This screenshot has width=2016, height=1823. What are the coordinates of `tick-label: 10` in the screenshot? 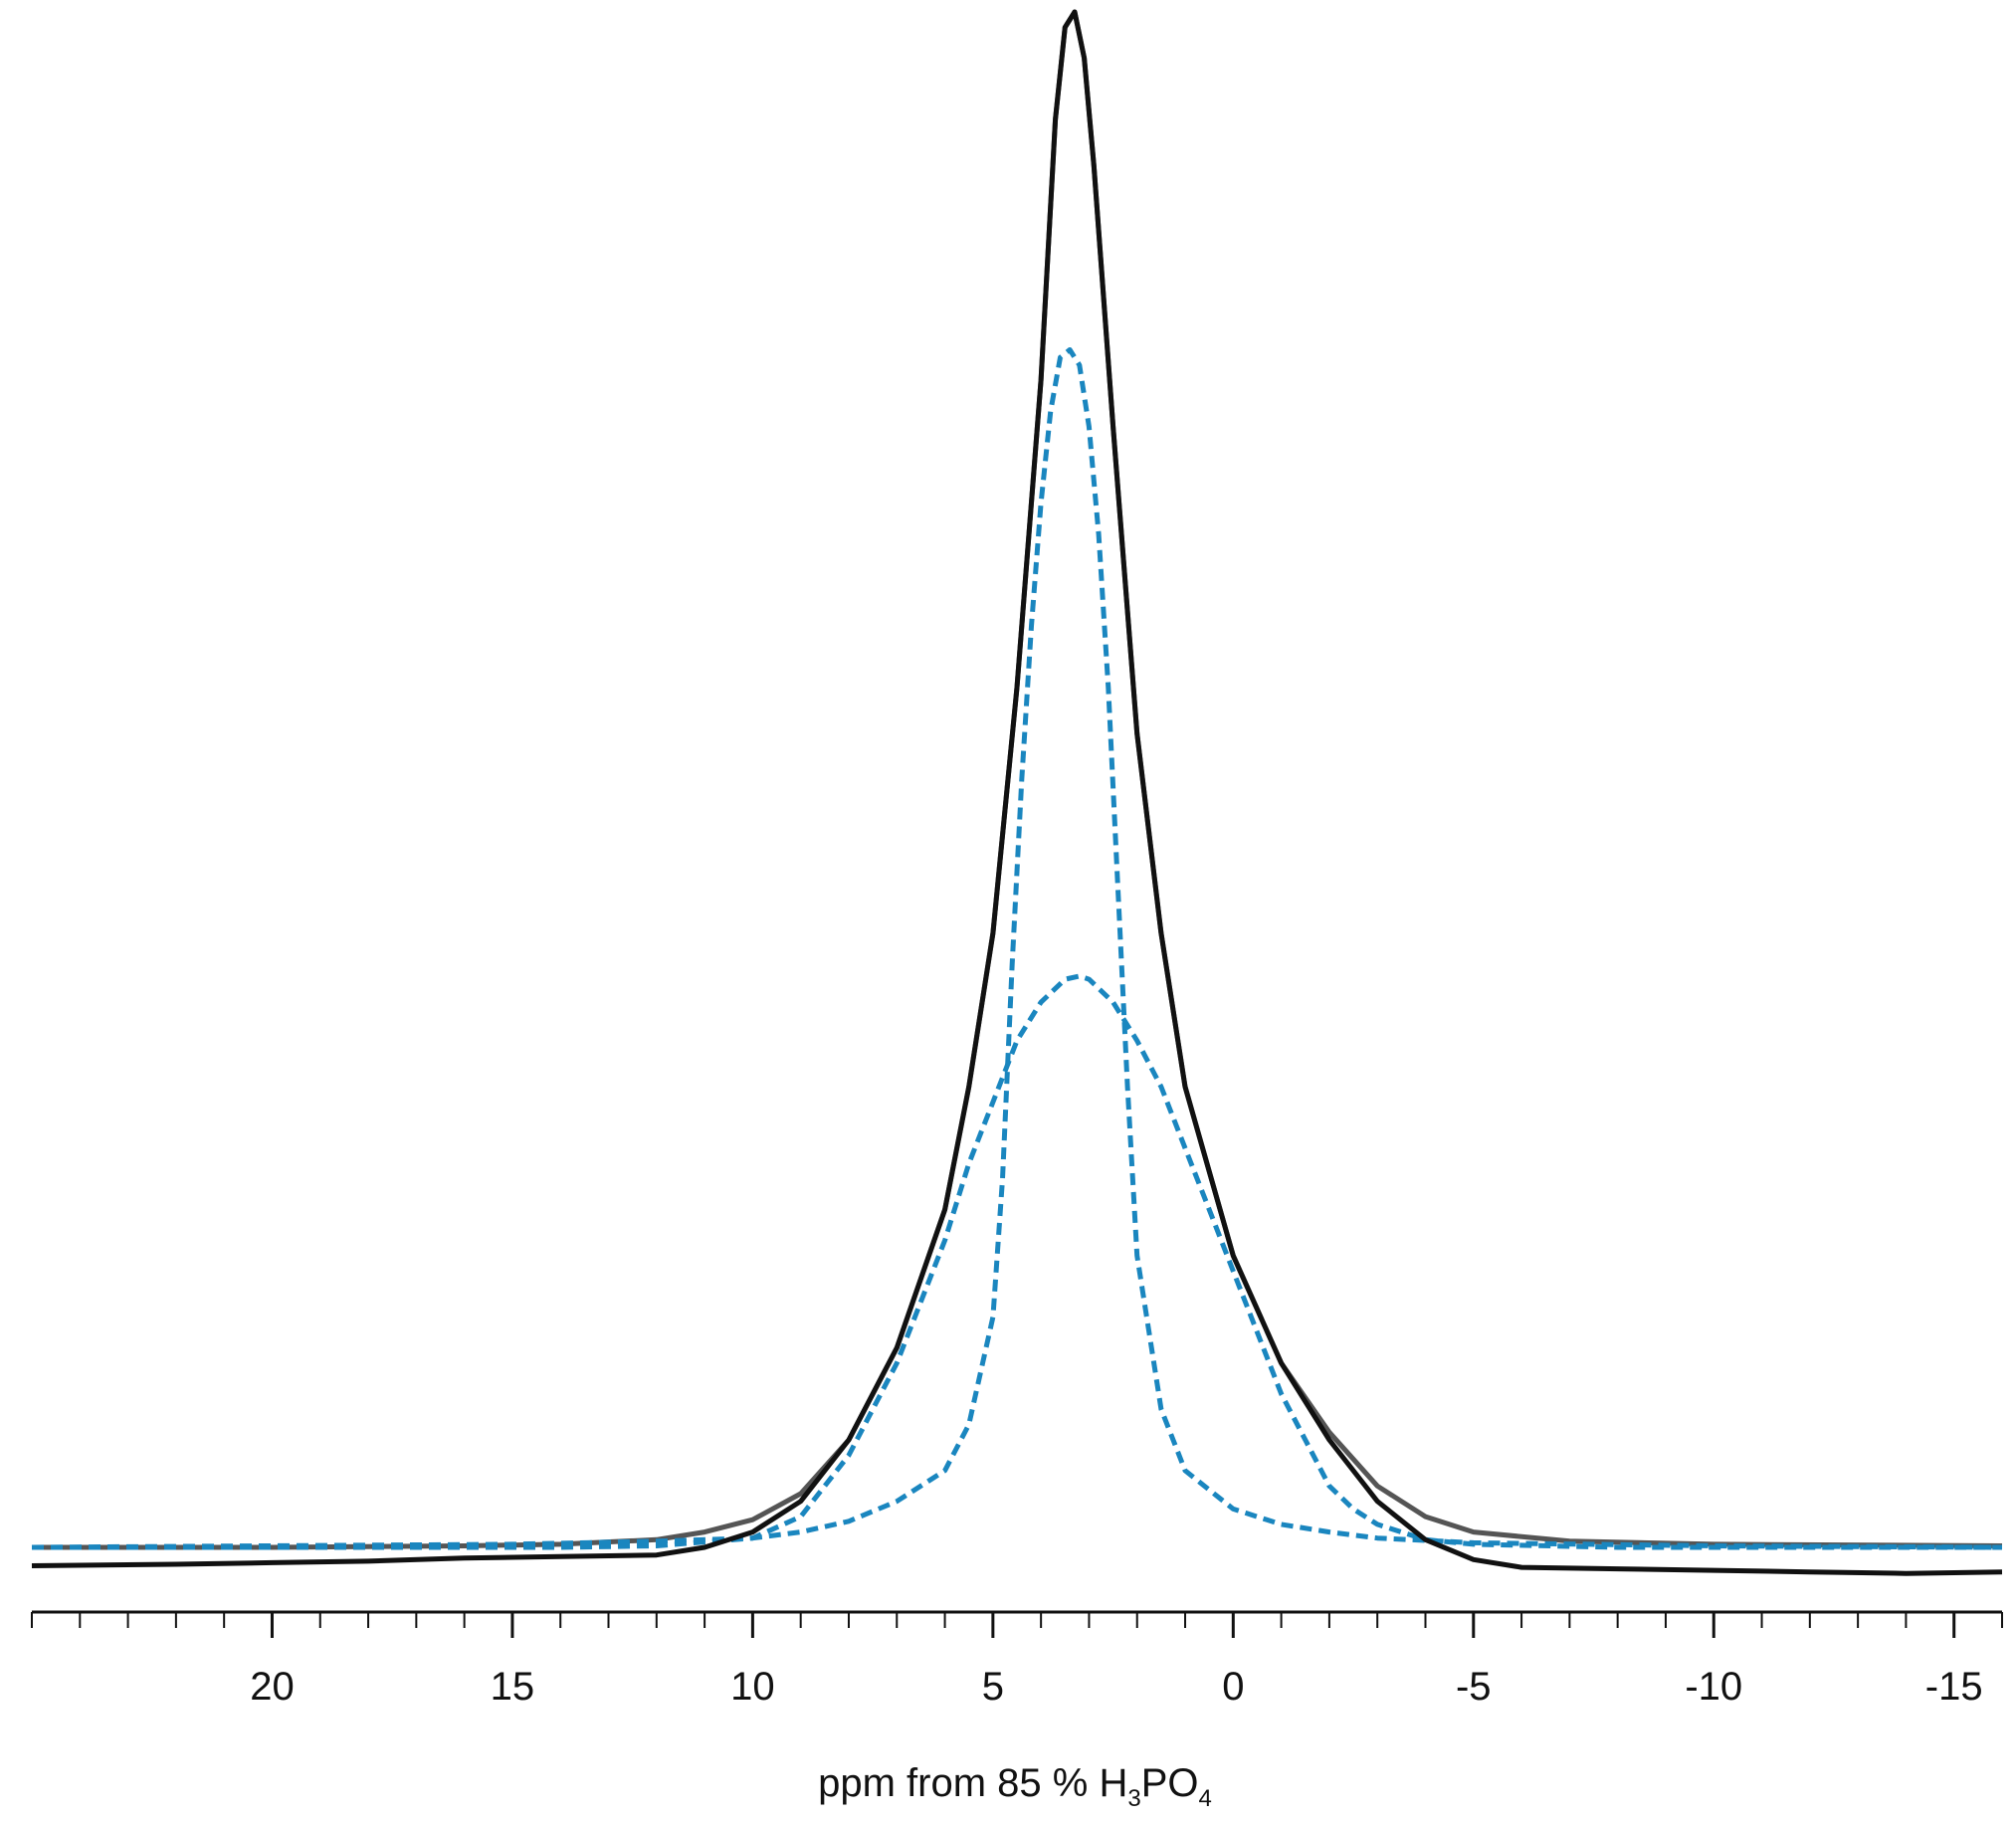 It's located at (752, 1687).